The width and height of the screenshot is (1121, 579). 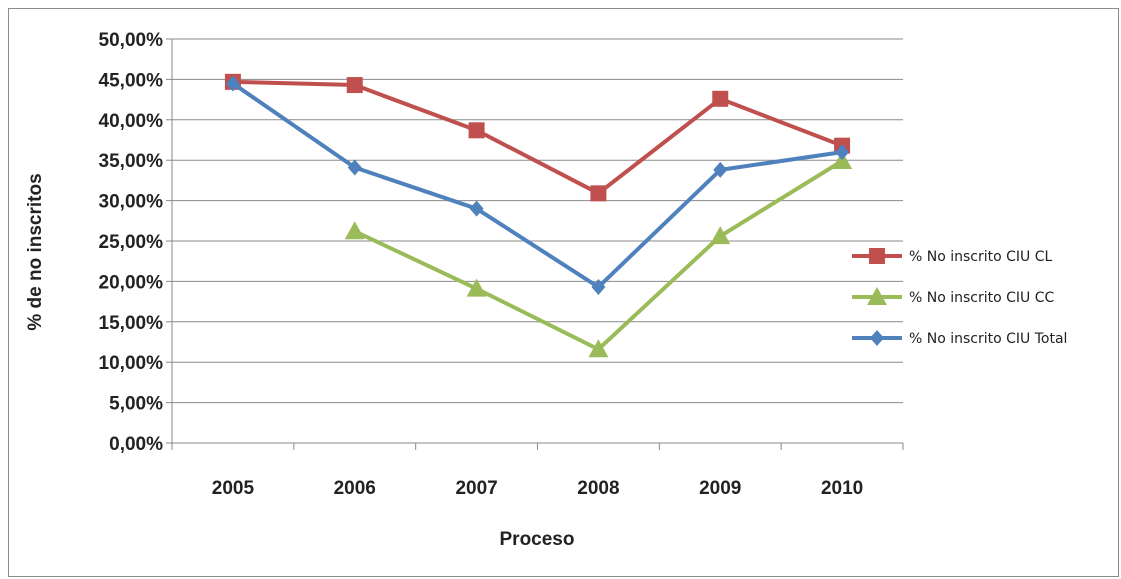 I want to click on x-tick-label: 2009, so click(x=720, y=488).